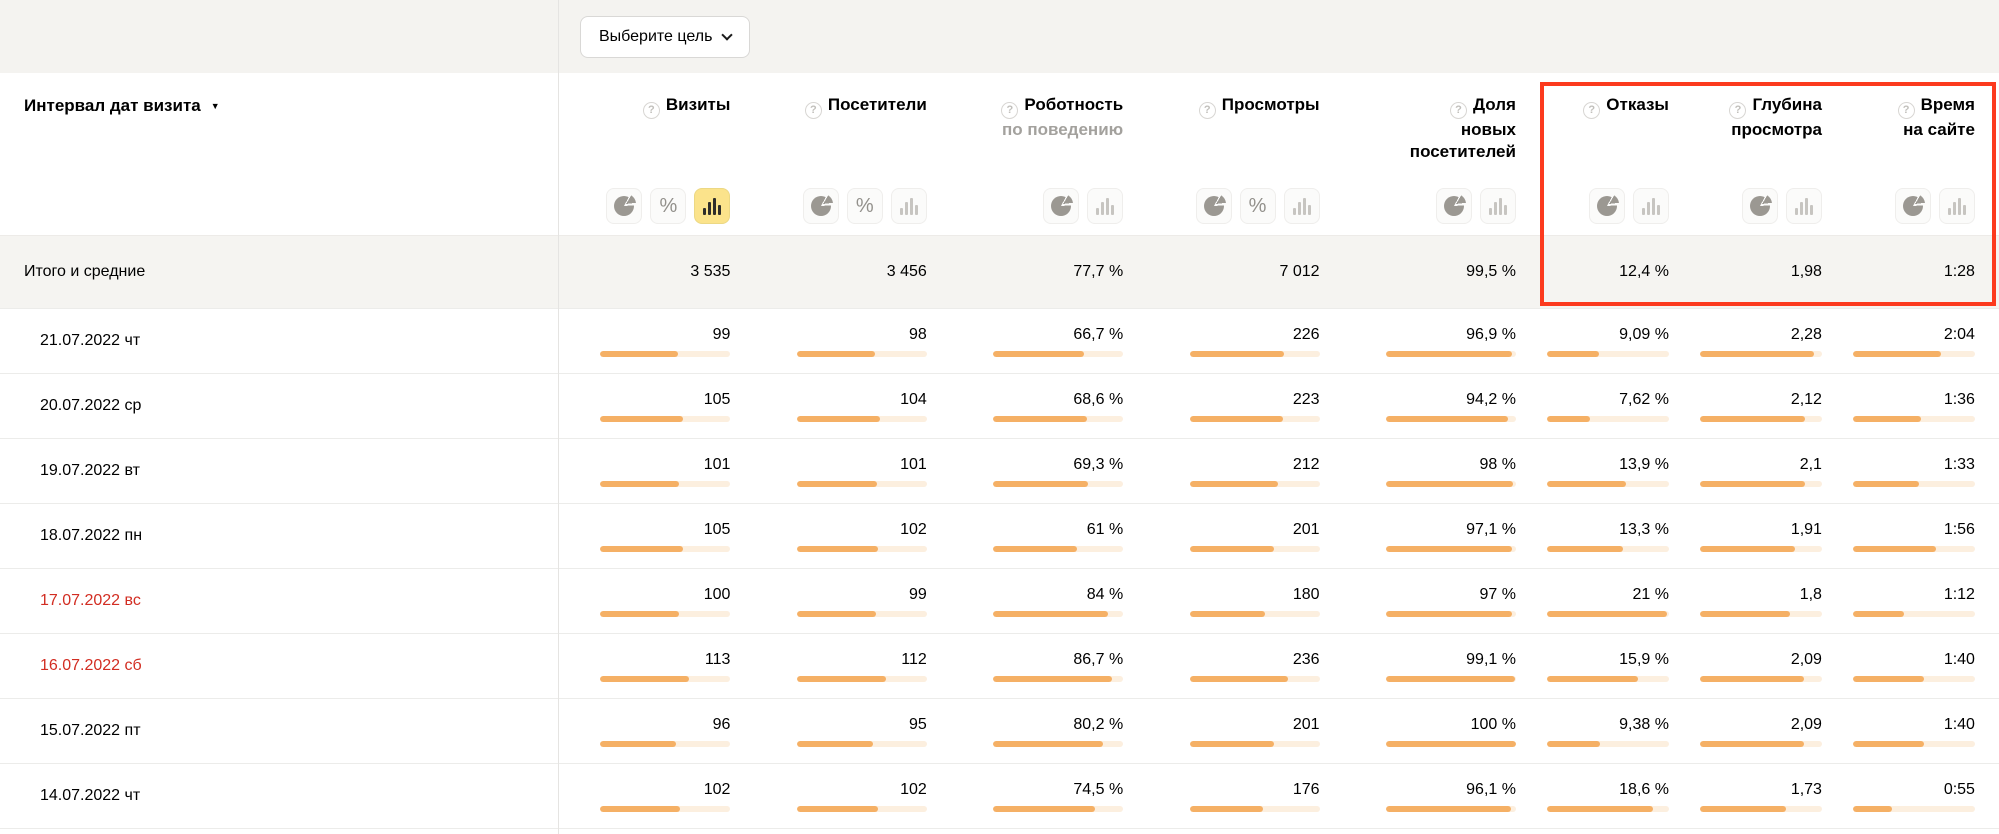 Image resolution: width=1999 pixels, height=834 pixels. What do you see at coordinates (91, 535) in the screenshot?
I see `date-row-label: 18.07.2022 пн` at bounding box center [91, 535].